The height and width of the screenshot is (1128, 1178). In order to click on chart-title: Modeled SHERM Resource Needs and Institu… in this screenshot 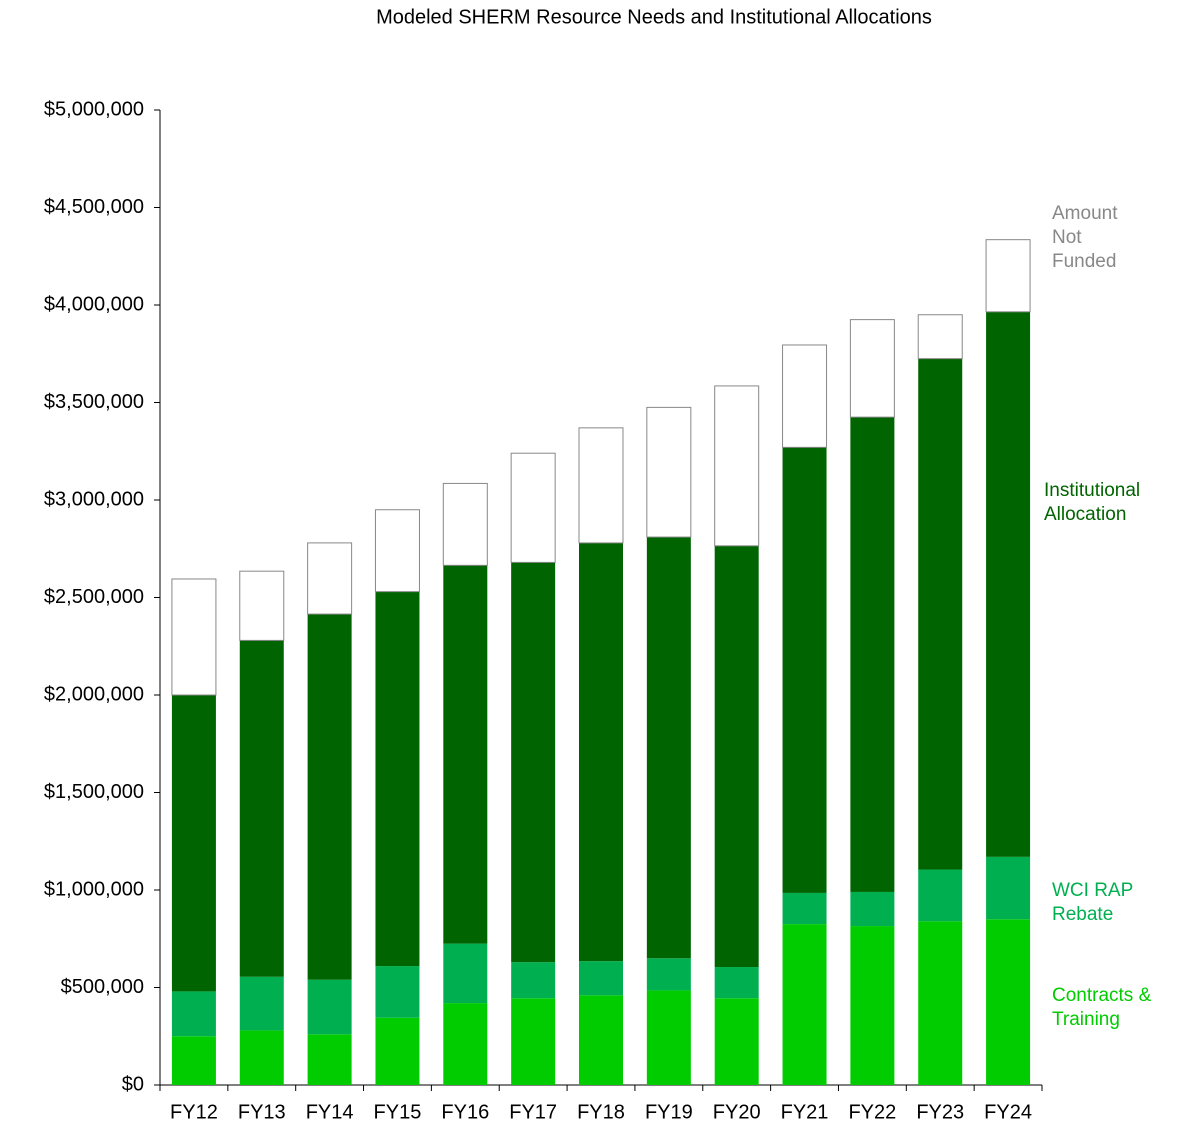, I will do `click(654, 17)`.